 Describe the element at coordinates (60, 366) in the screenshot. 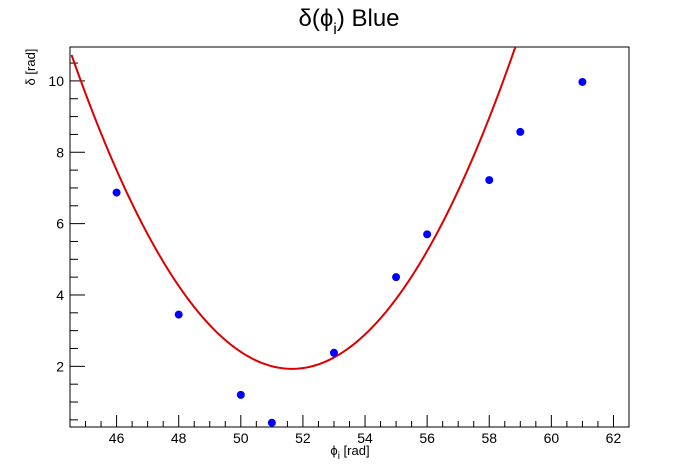

I see `y-tick-label: 2` at that location.